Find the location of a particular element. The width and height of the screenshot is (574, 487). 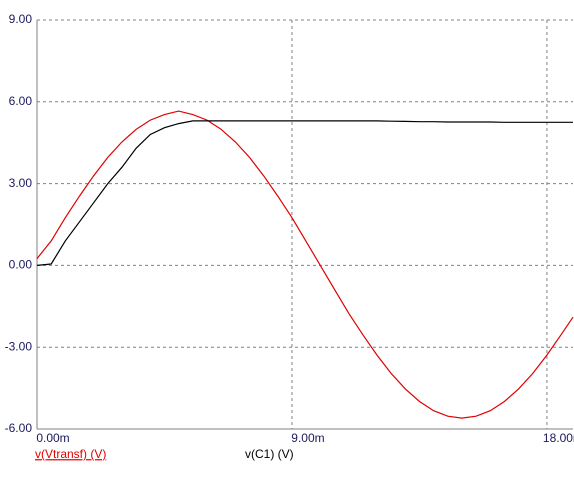

y-tick-label: 6.00 is located at coordinates (21, 101).